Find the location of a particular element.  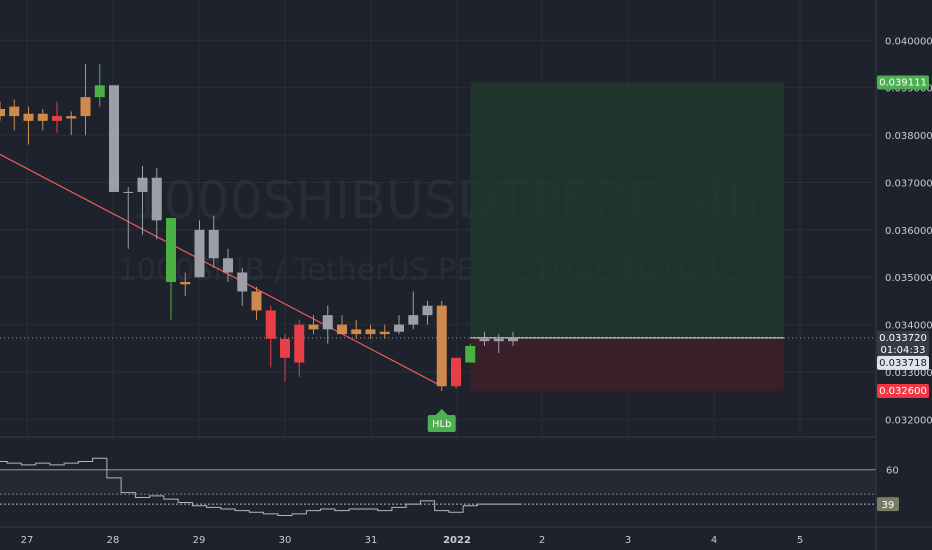

pattern-label-text: HLb is located at coordinates (441, 424).